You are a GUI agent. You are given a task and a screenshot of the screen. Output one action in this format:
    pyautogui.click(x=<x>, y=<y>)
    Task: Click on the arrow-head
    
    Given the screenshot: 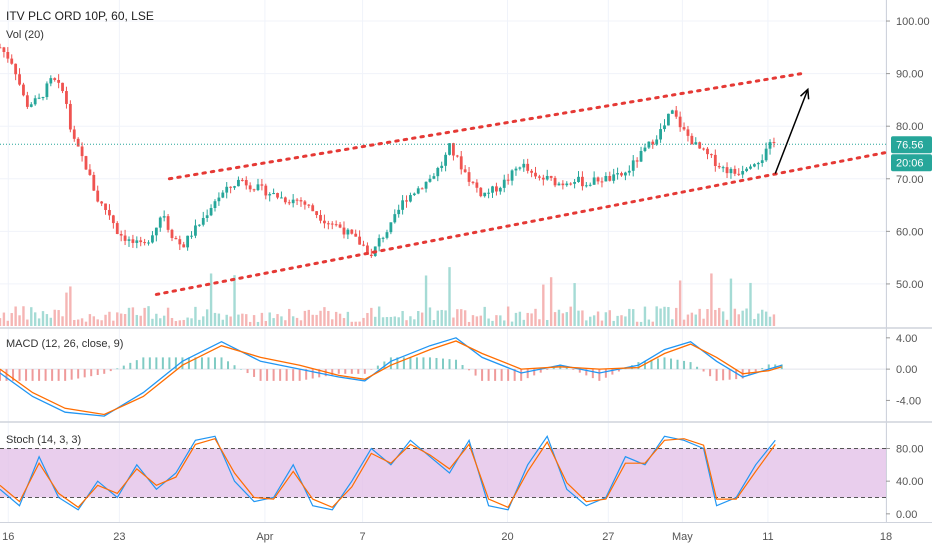 What is the action you would take?
    pyautogui.click(x=805, y=93)
    